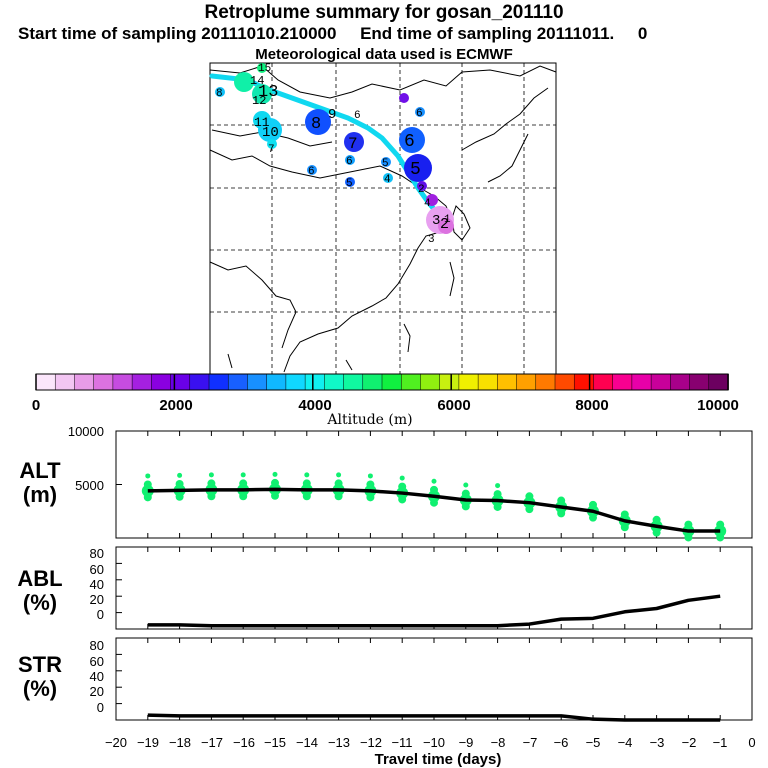 This screenshot has height=768, width=768. I want to click on colorbar-tick: 2000, so click(175, 405).